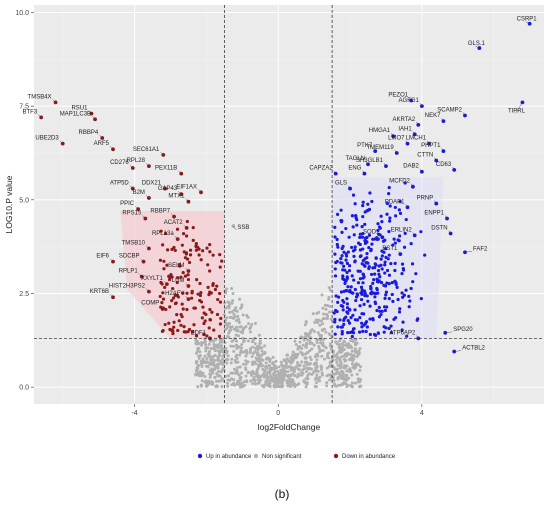 The width and height of the screenshot is (550, 505). What do you see at coordinates (24, 107) in the screenshot?
I see `y-tick-label: 7.5` at bounding box center [24, 107].